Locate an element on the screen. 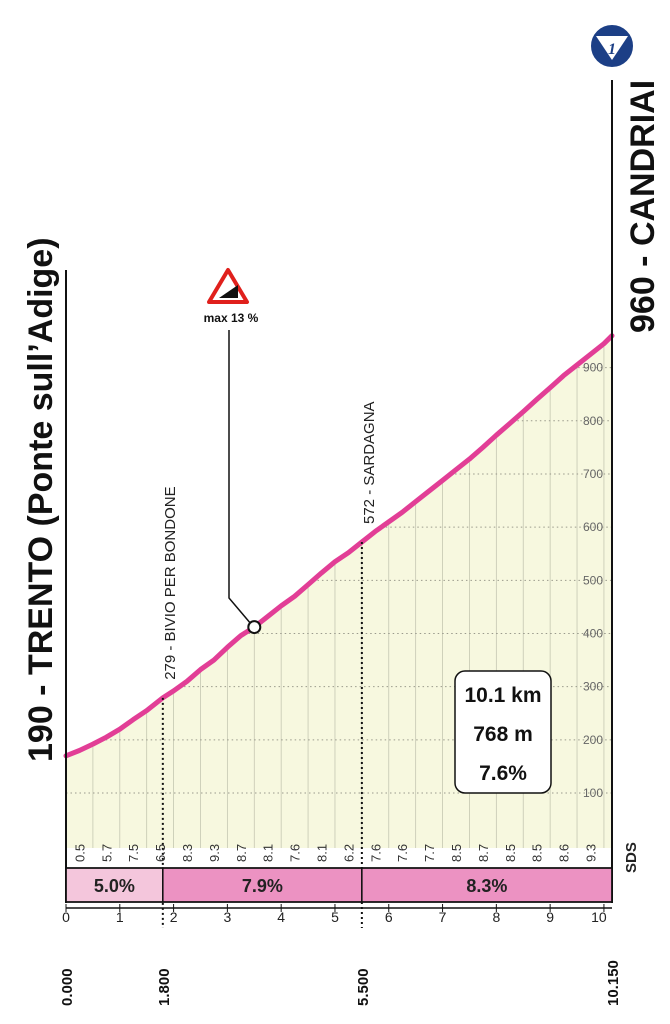  sds-logo: SDS is located at coordinates (631, 857).